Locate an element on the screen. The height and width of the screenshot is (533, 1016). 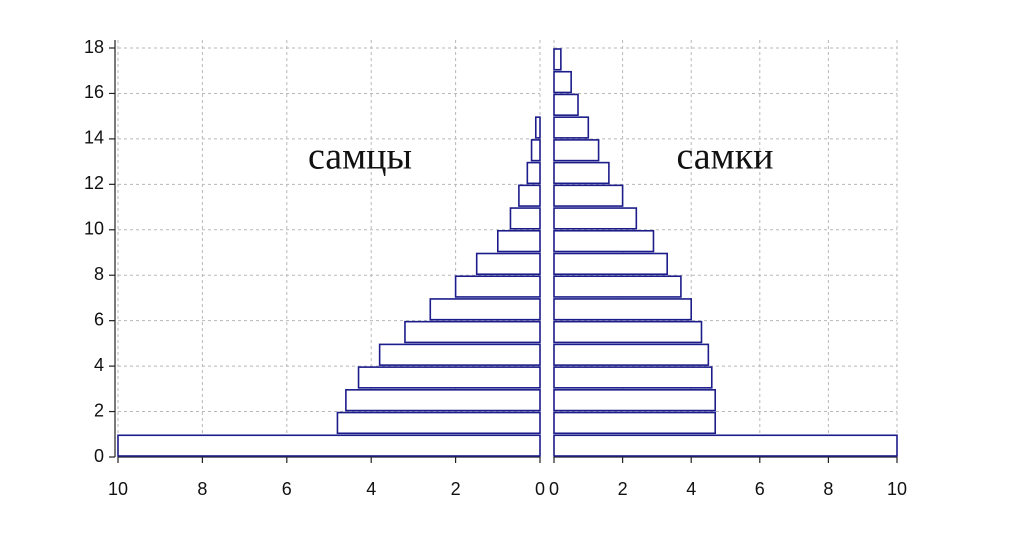
y-tick-label: 4 is located at coordinates (99, 365).